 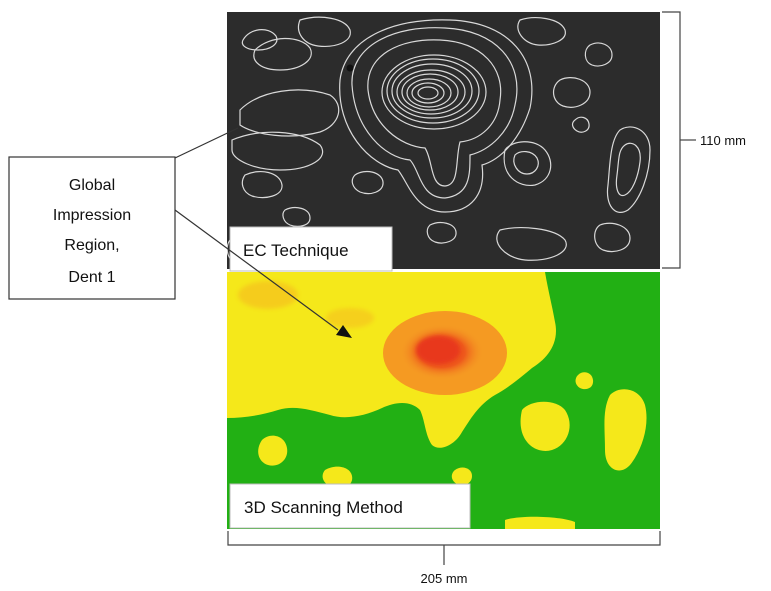 I want to click on 3d-scanning-label-box: 3D Scanning Method, so click(x=350, y=506).